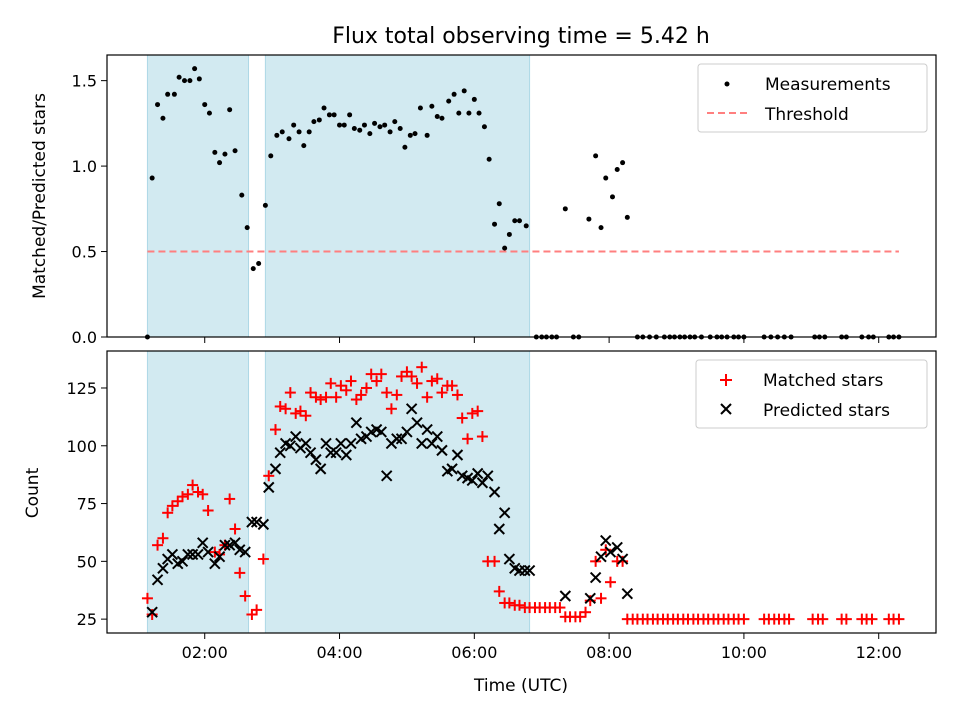  I want to click on top-ytick-label: 1.5, so click(84, 81).